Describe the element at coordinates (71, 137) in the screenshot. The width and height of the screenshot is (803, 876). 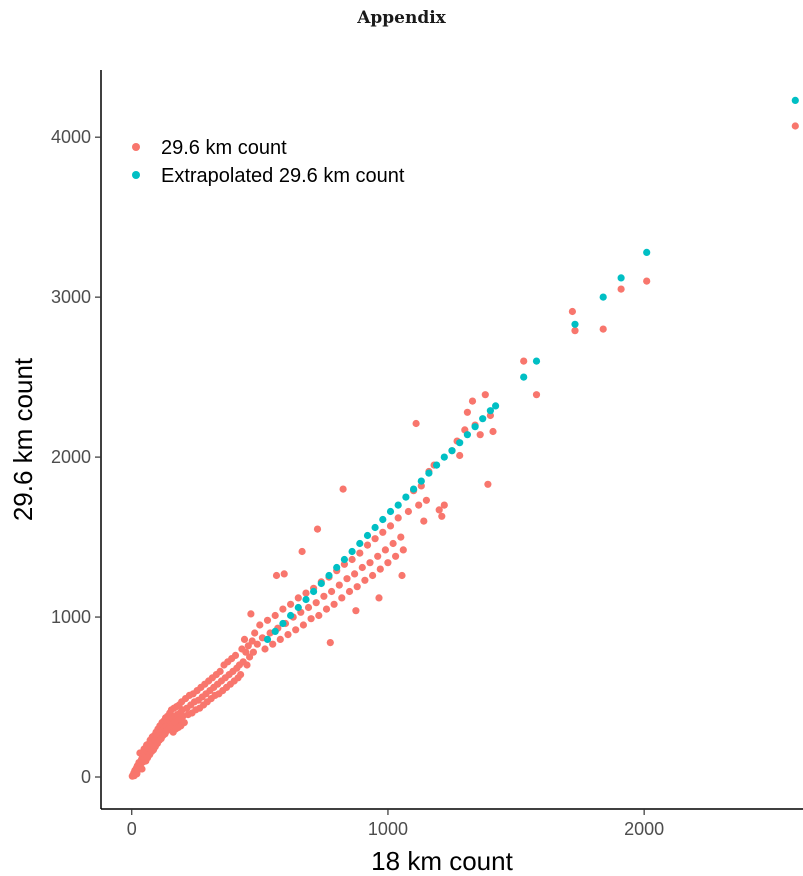
I see `y-tick-label: 4000` at that location.